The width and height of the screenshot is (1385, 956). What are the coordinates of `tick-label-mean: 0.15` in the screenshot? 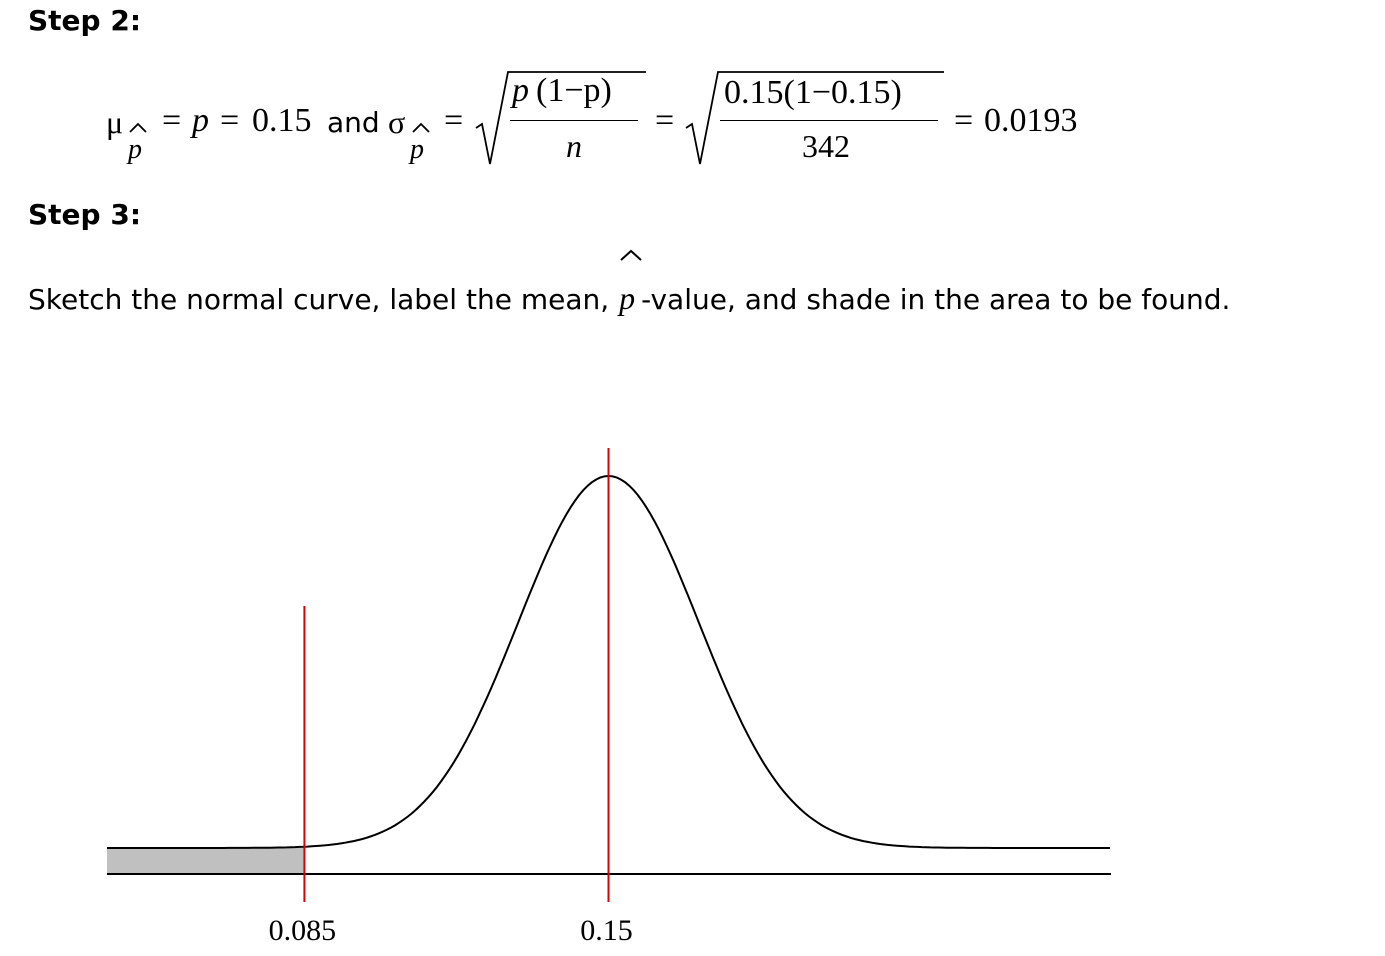 It's located at (606, 930).